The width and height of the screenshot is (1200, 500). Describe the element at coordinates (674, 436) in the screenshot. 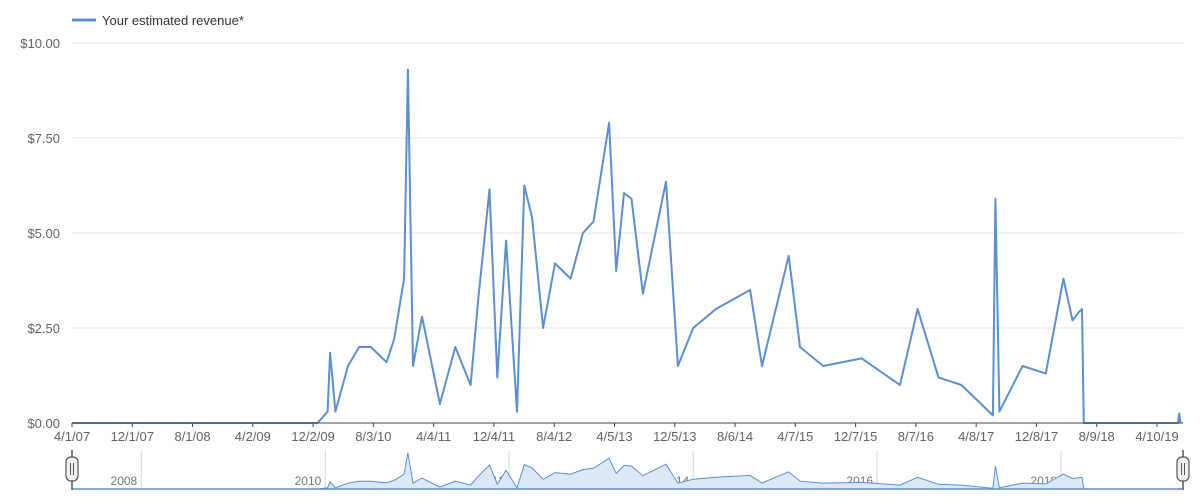

I see `x-tick-label: 12/5/13` at that location.